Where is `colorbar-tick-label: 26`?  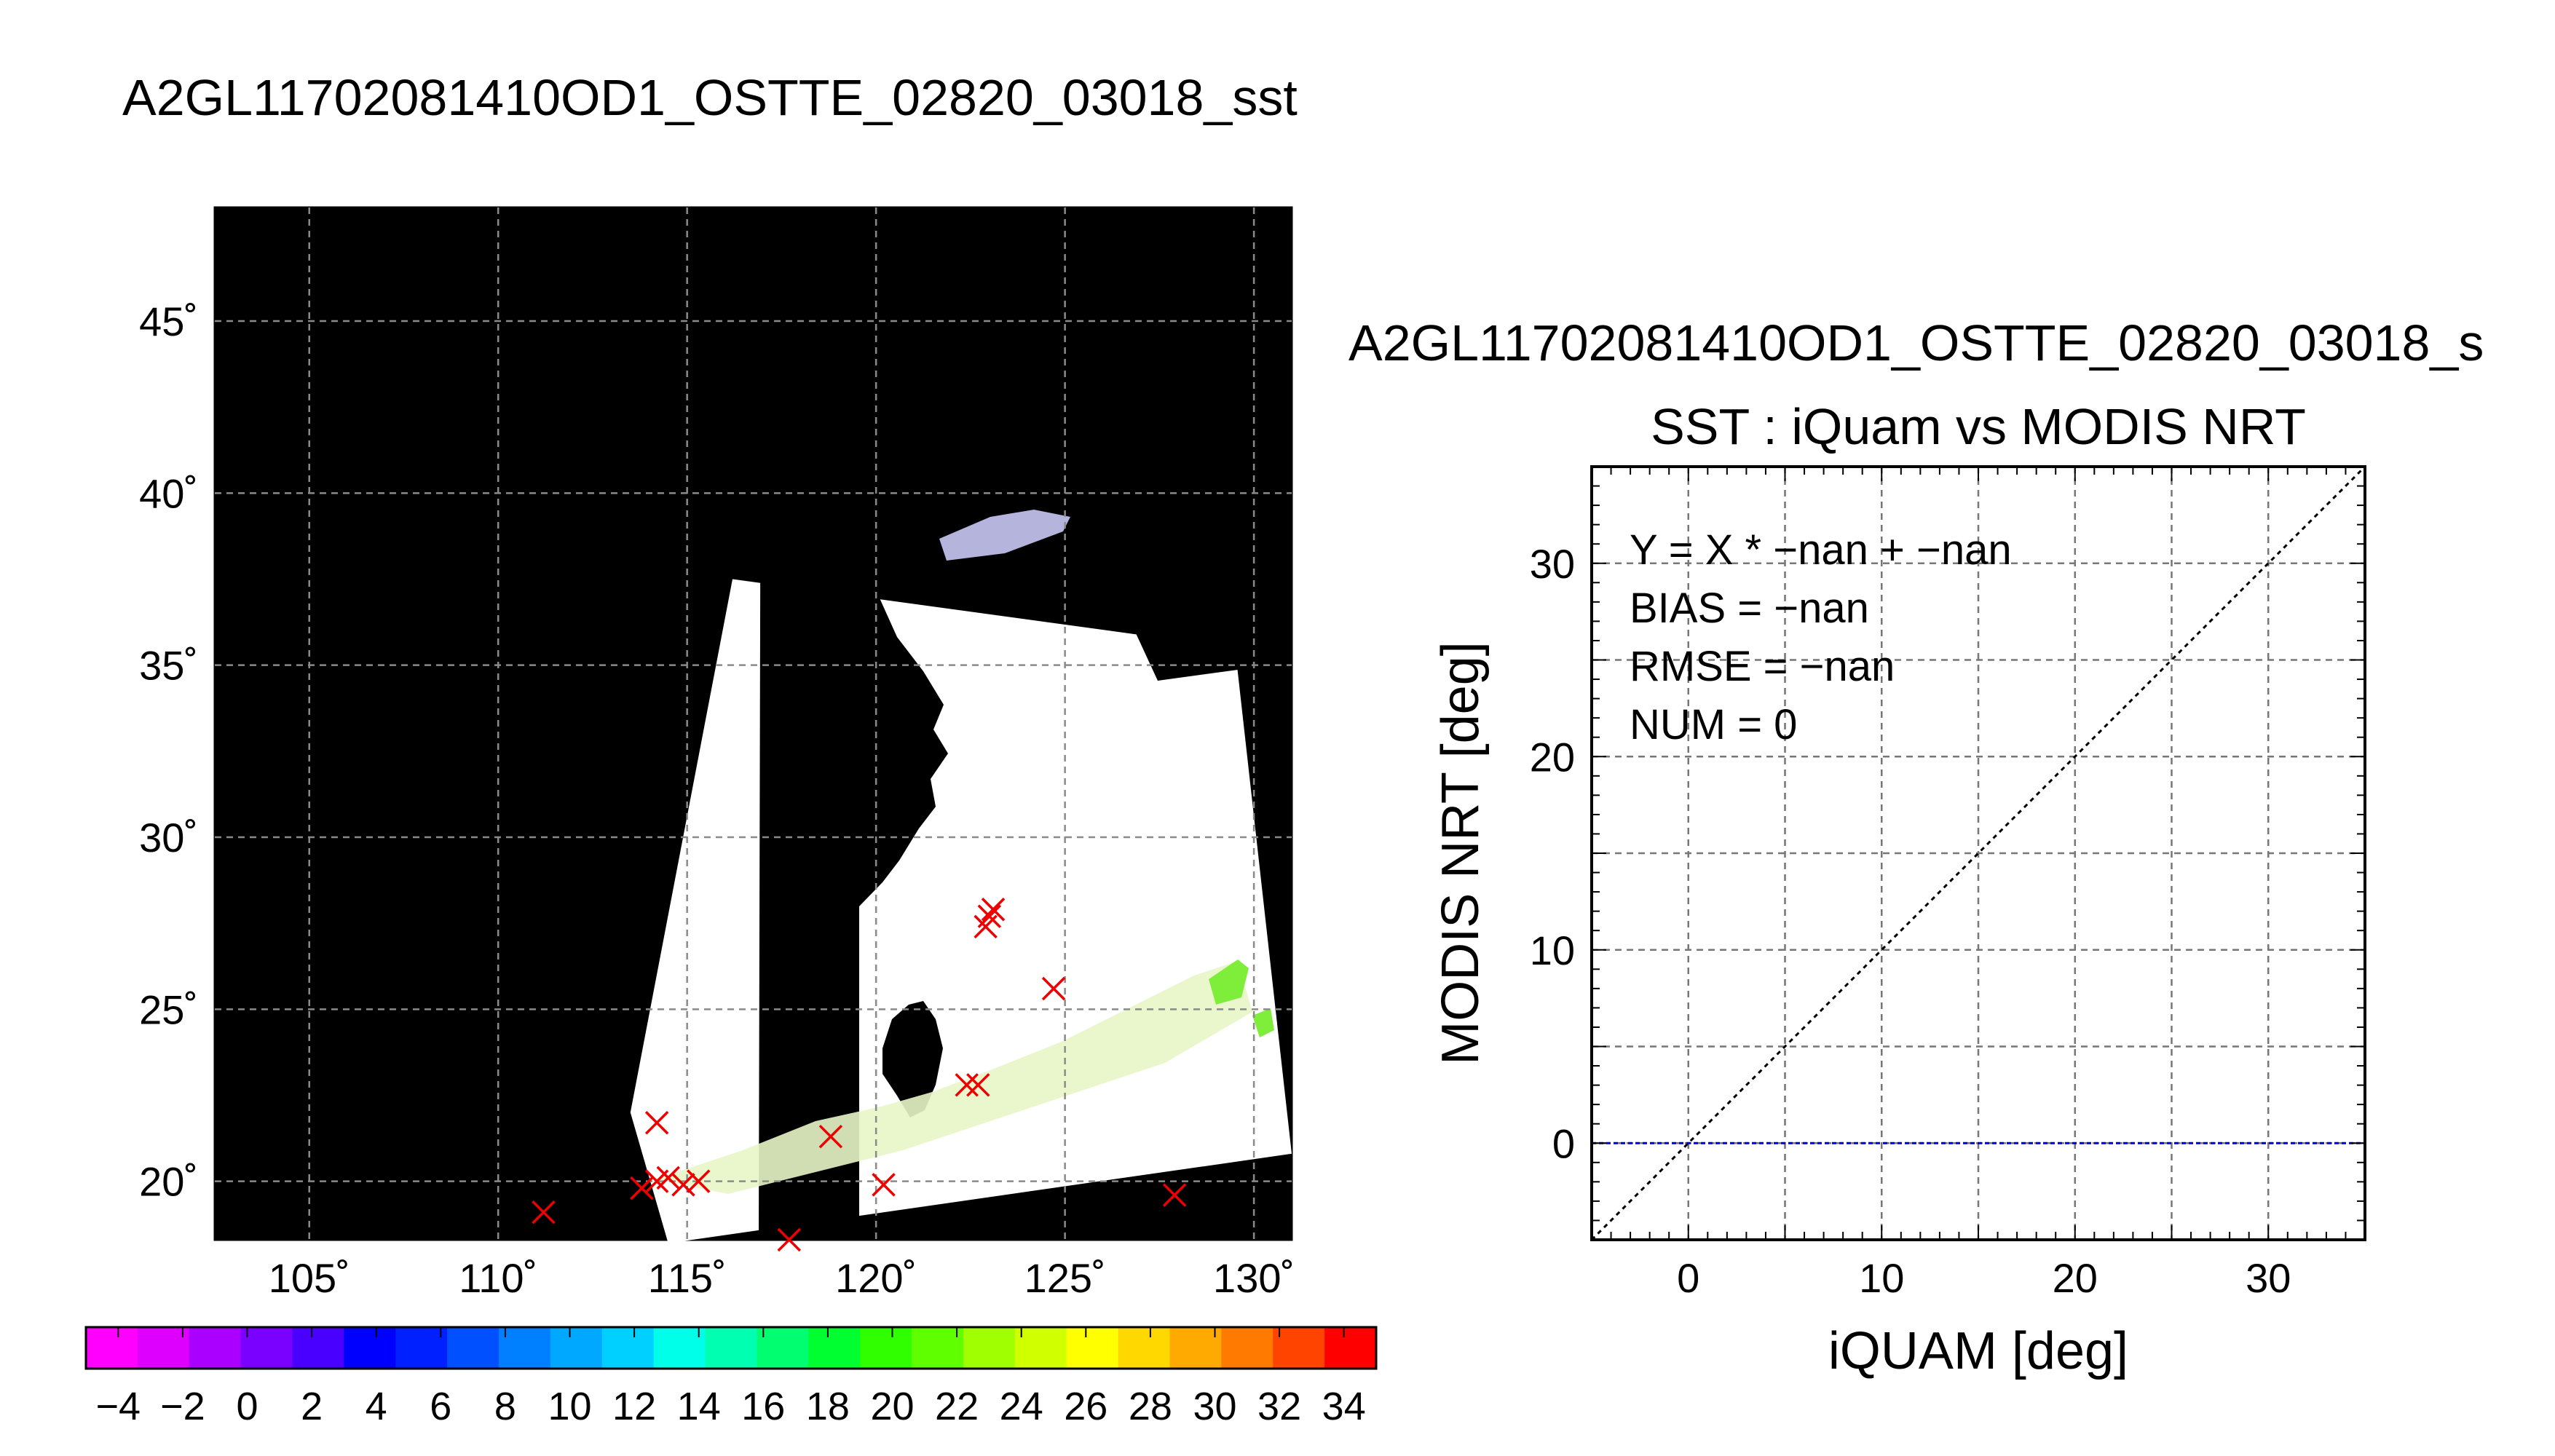 colorbar-tick-label: 26 is located at coordinates (1085, 1406).